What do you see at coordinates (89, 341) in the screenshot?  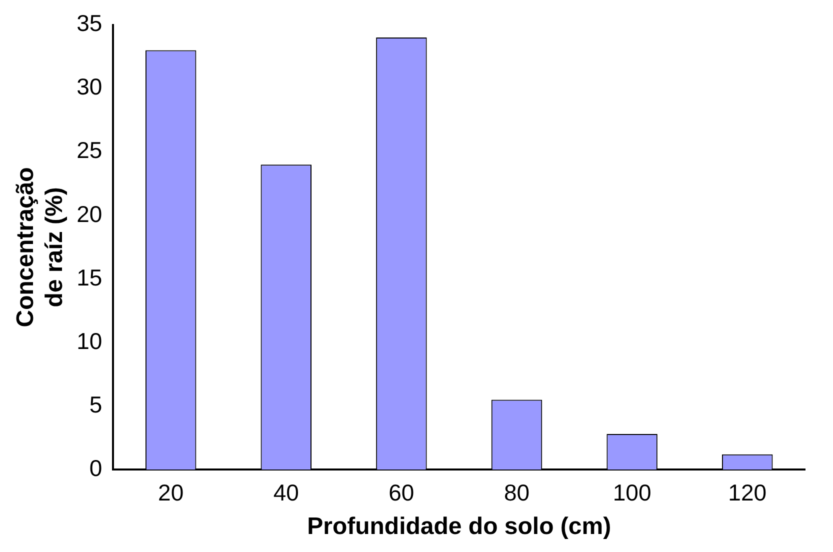 I see `y-tick-label: 10` at bounding box center [89, 341].